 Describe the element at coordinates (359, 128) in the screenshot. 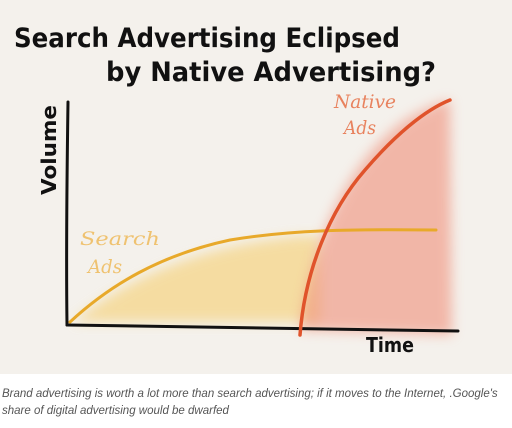

I see `native-ads-label-line-2: Ads` at that location.